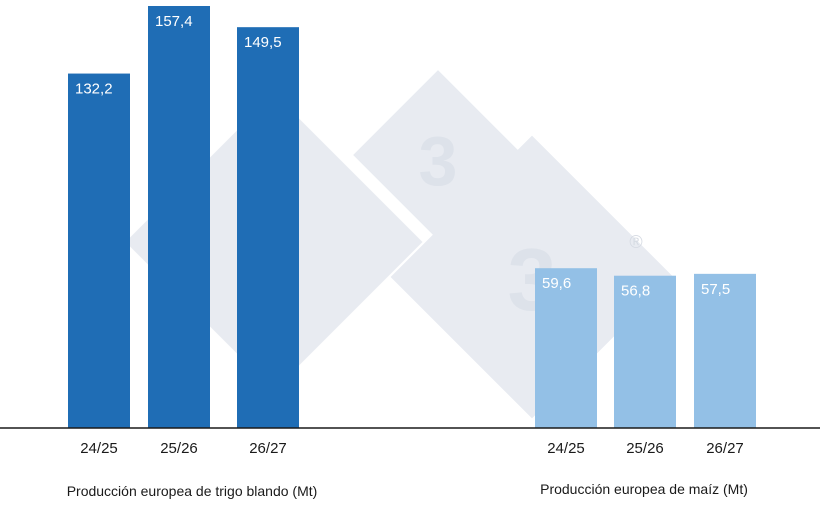 The image size is (820, 516). I want to click on x-tick-maiz-25-26: 25/26, so click(645, 448).